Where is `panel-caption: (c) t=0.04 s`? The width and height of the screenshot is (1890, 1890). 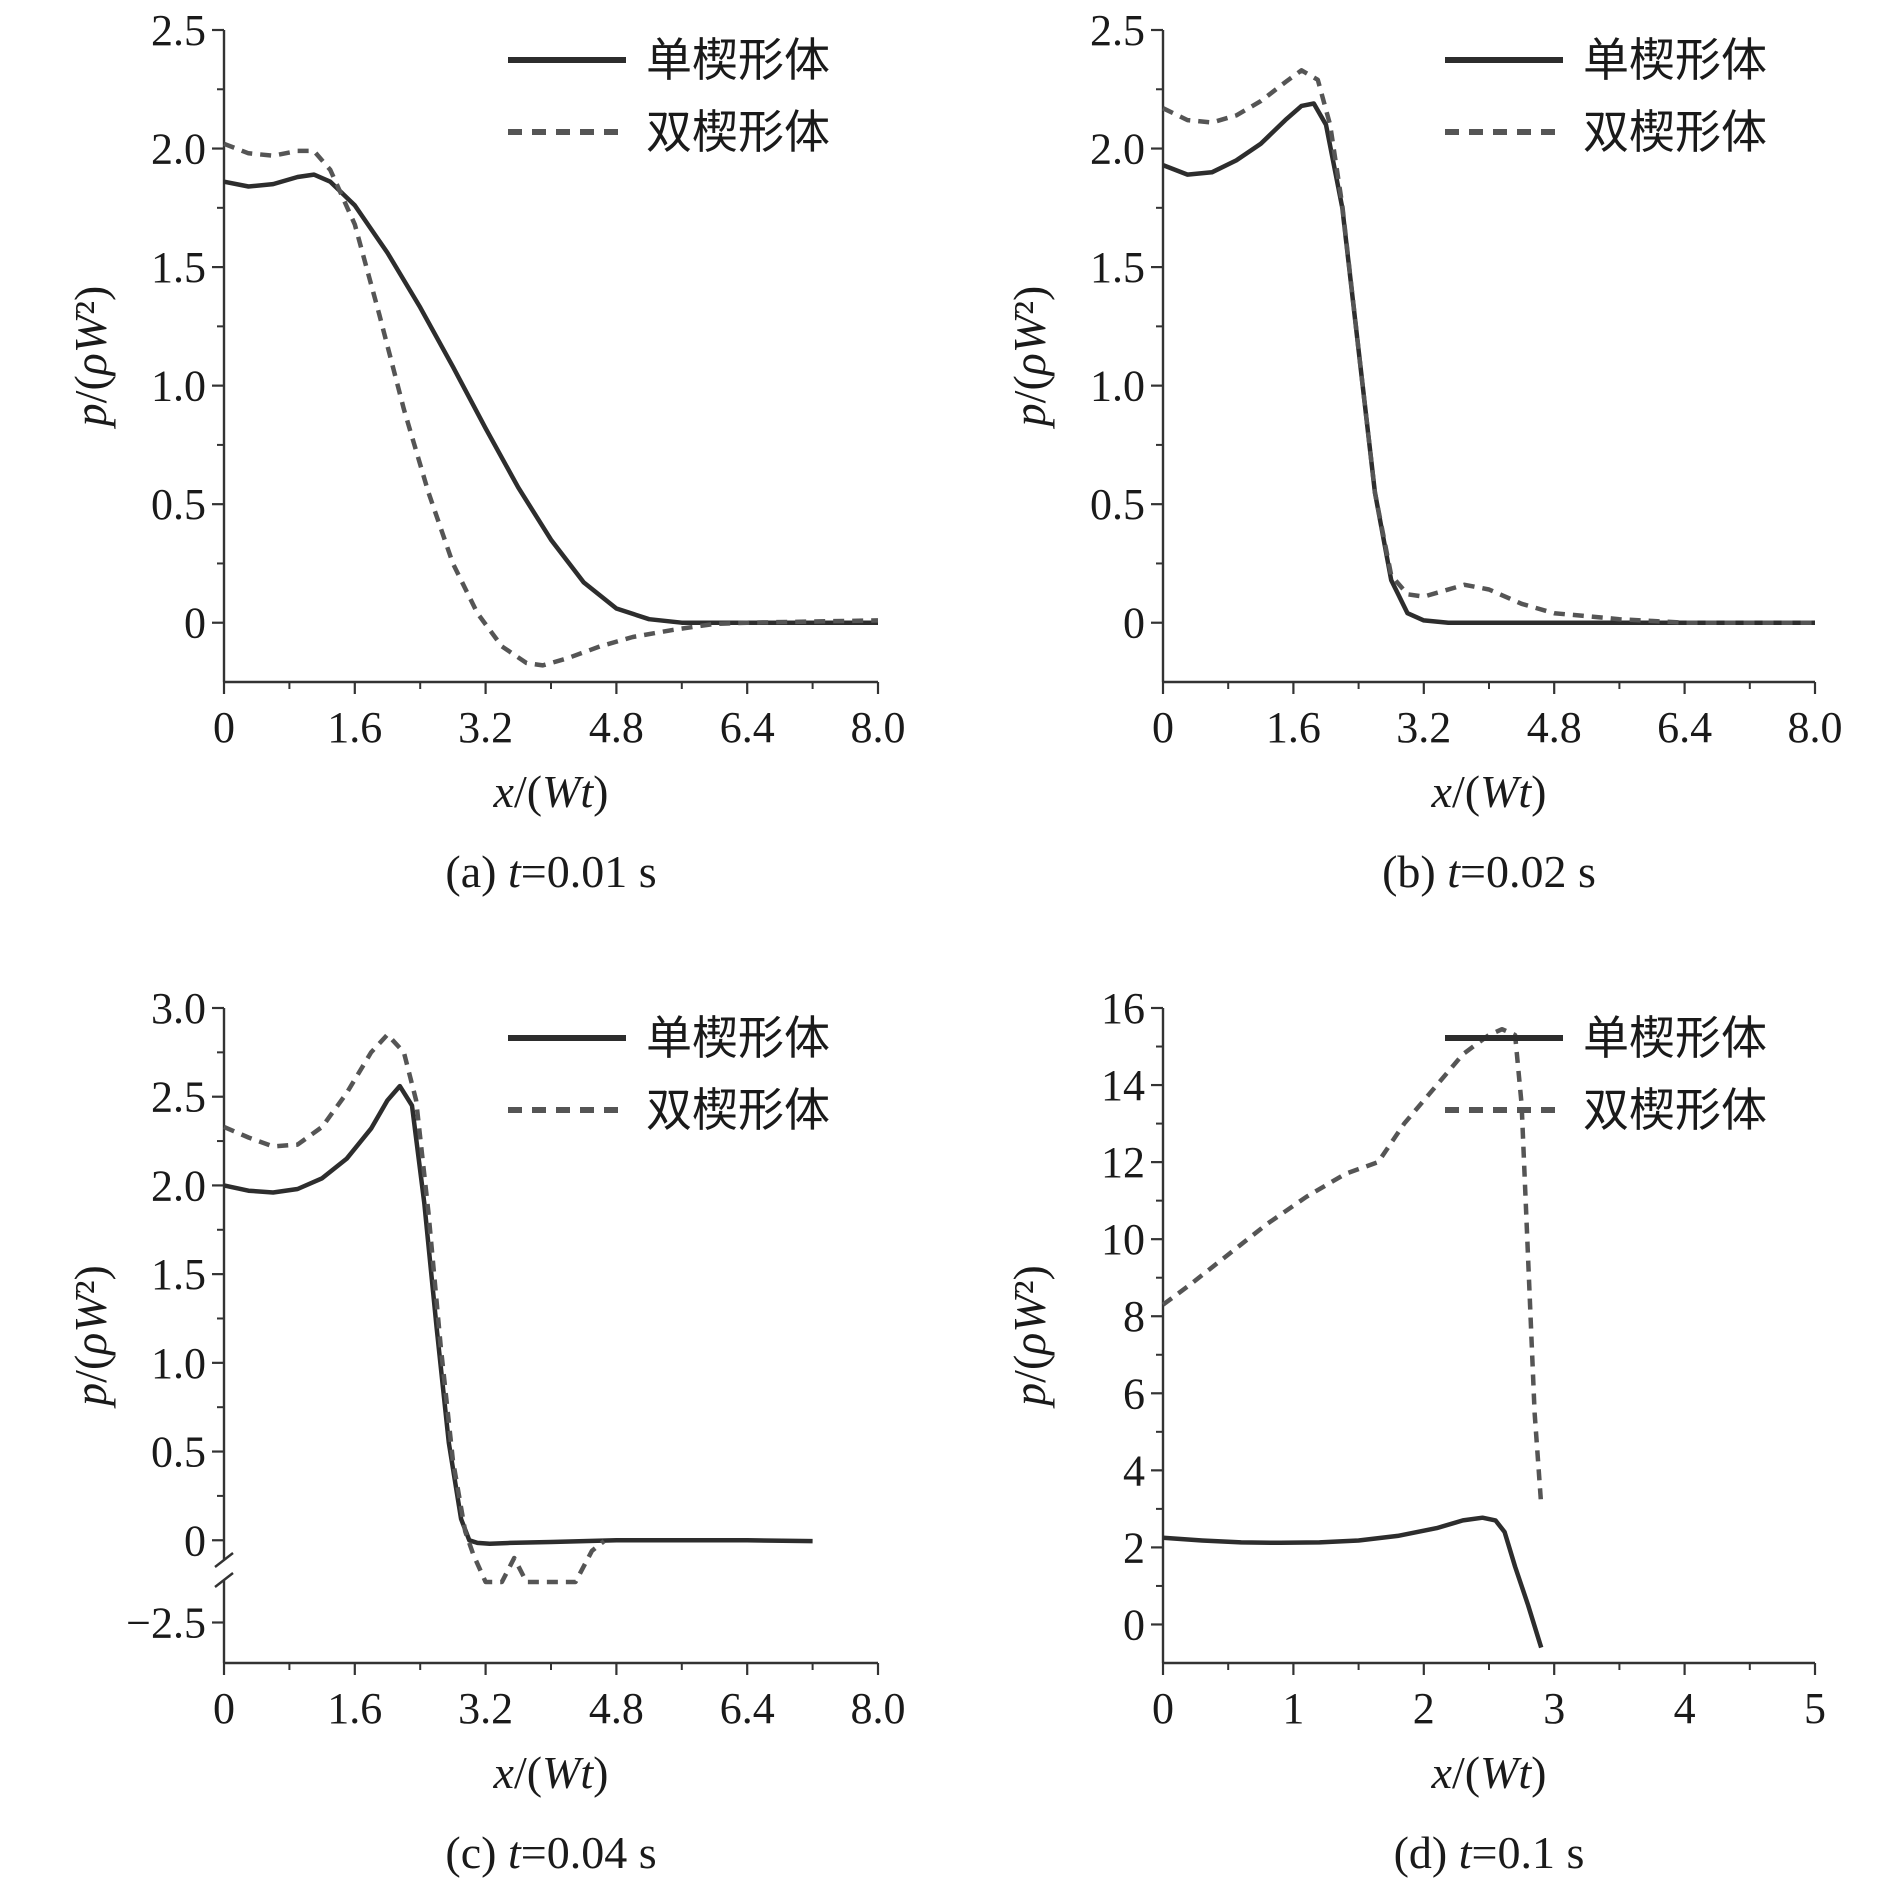
panel-caption: (c) t=0.04 s is located at coordinates (550, 1852).